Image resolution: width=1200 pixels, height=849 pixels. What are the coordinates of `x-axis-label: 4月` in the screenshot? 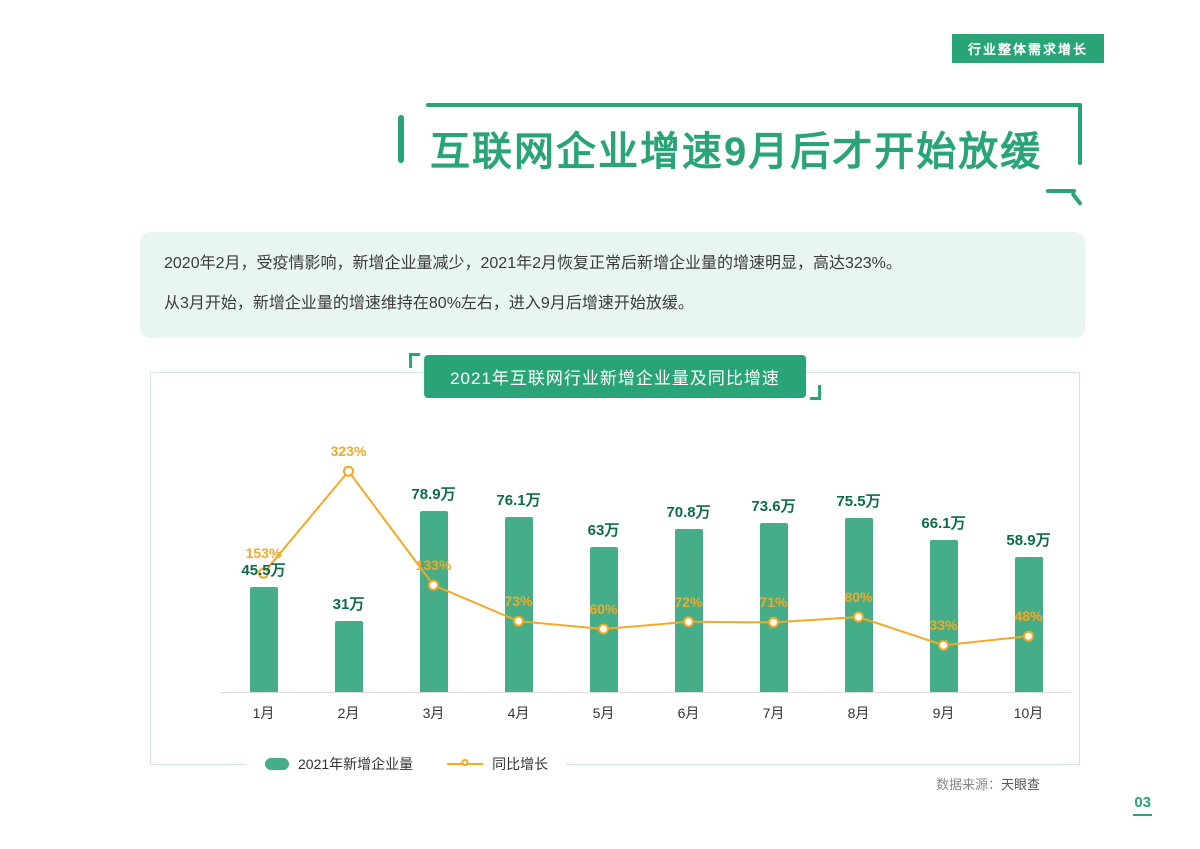 It's located at (518, 713).